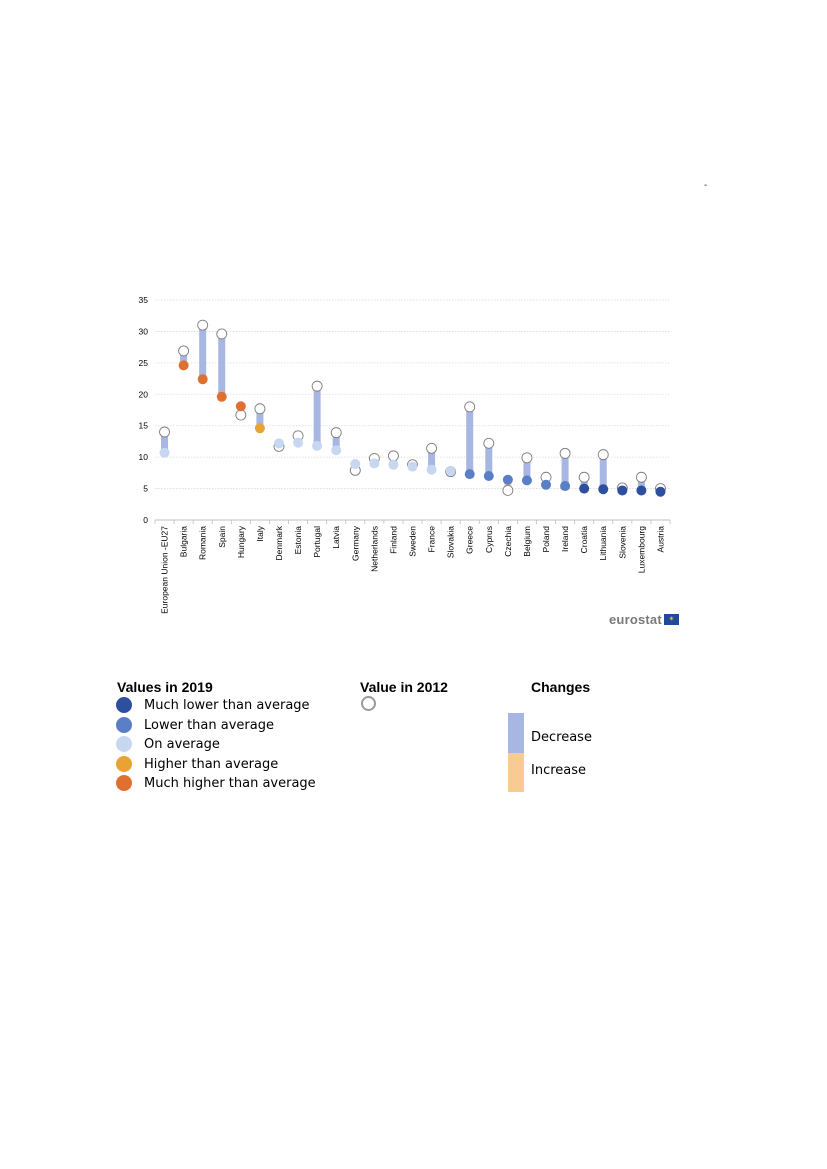 The height and width of the screenshot is (1169, 827). What do you see at coordinates (516, 733) in the screenshot?
I see `decrease-swatch` at bounding box center [516, 733].